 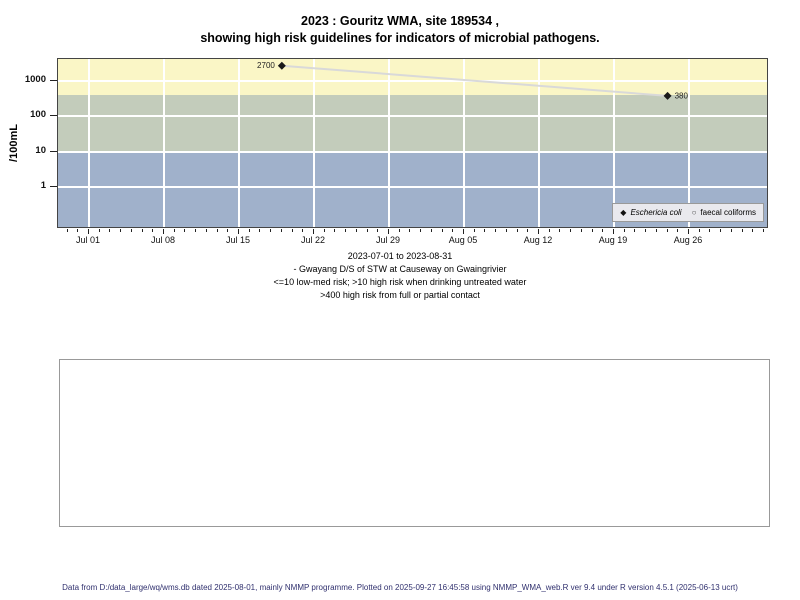 What do you see at coordinates (650, 212) in the screenshot?
I see `legend-item-ecoli: ◆ Eschericia coli` at bounding box center [650, 212].